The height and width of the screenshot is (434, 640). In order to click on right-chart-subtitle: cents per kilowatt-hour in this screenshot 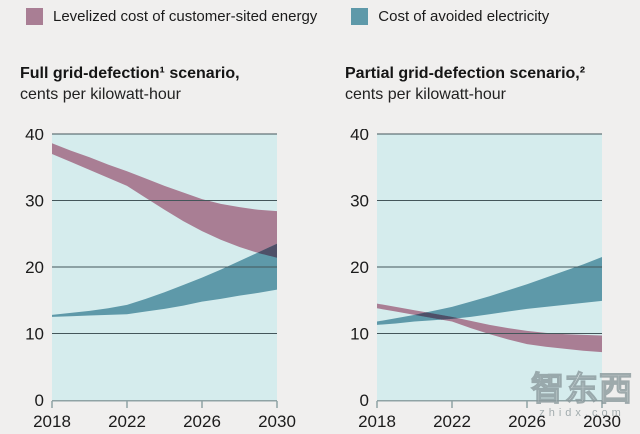, I will do `click(425, 94)`.